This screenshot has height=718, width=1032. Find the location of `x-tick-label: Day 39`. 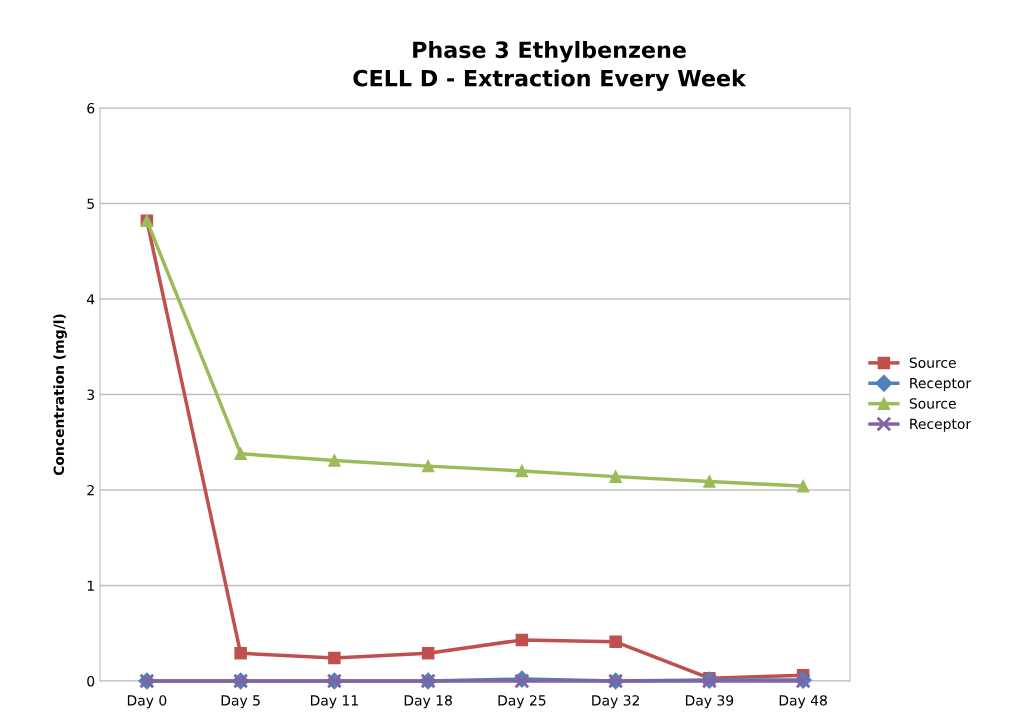

x-tick-label: Day 39 is located at coordinates (709, 702).